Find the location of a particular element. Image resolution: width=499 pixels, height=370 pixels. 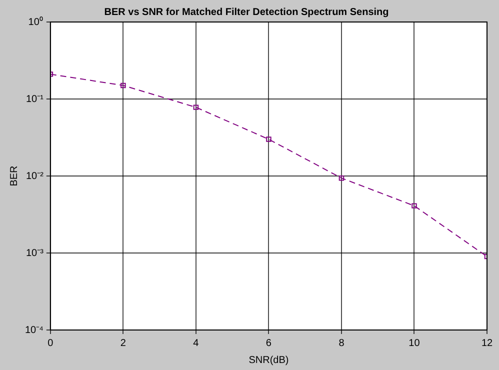

chart-title: BER vs SNR for Matched Filter Detection Spectrum Sensing is located at coordinates (246, 12).